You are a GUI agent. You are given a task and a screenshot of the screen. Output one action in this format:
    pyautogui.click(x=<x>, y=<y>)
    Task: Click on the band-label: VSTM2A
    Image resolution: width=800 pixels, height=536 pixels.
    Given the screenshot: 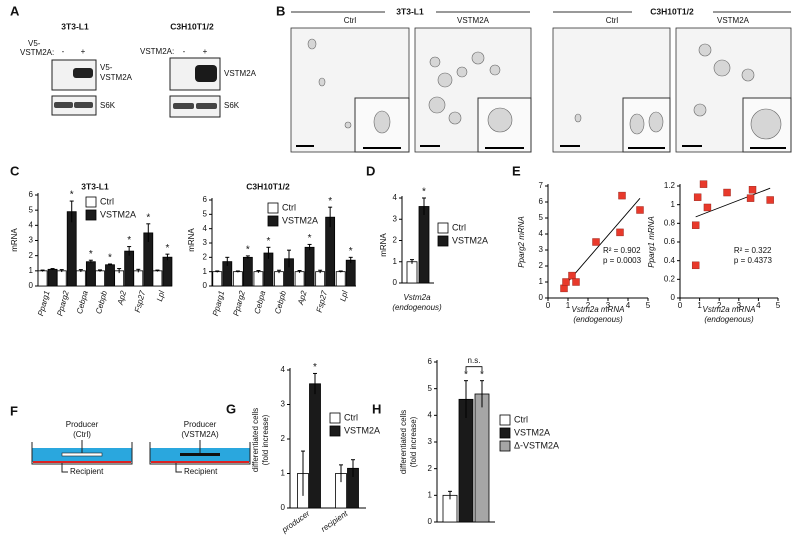 What is the action you would take?
    pyautogui.click(x=240, y=73)
    